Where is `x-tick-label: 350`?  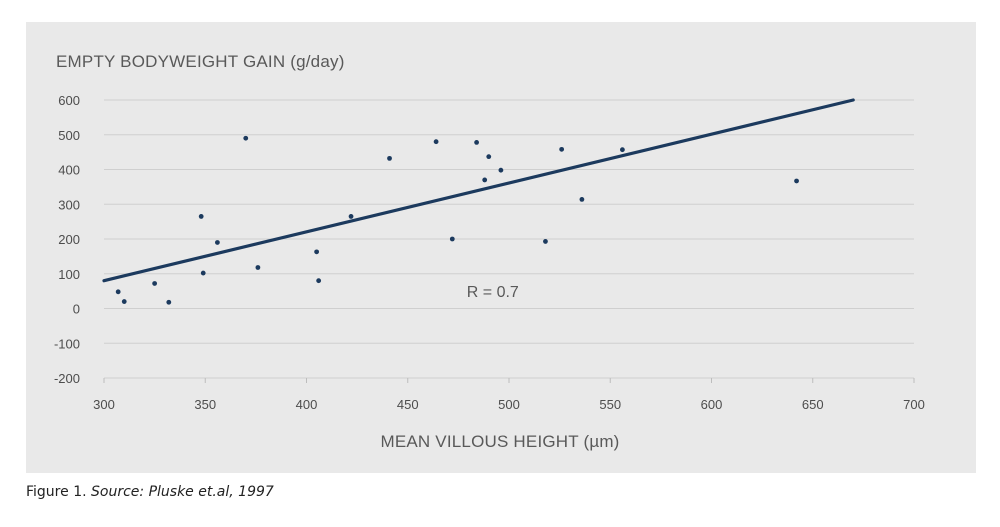 x-tick-label: 350 is located at coordinates (205, 404).